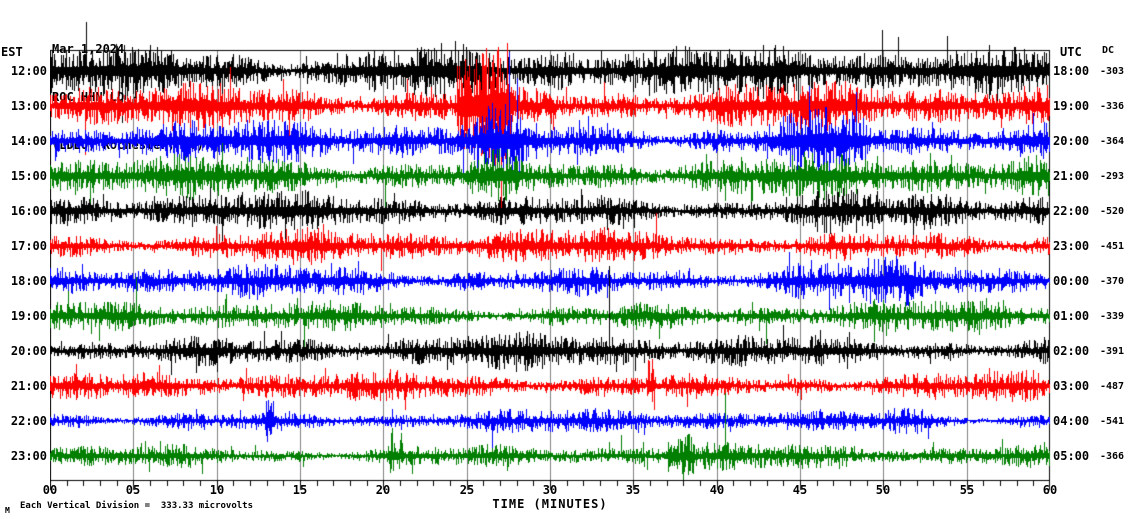 This screenshot has width=1130, height=519. Describe the element at coordinates (28, 246) in the screenshot. I see `est-time-label: 17:00` at that location.